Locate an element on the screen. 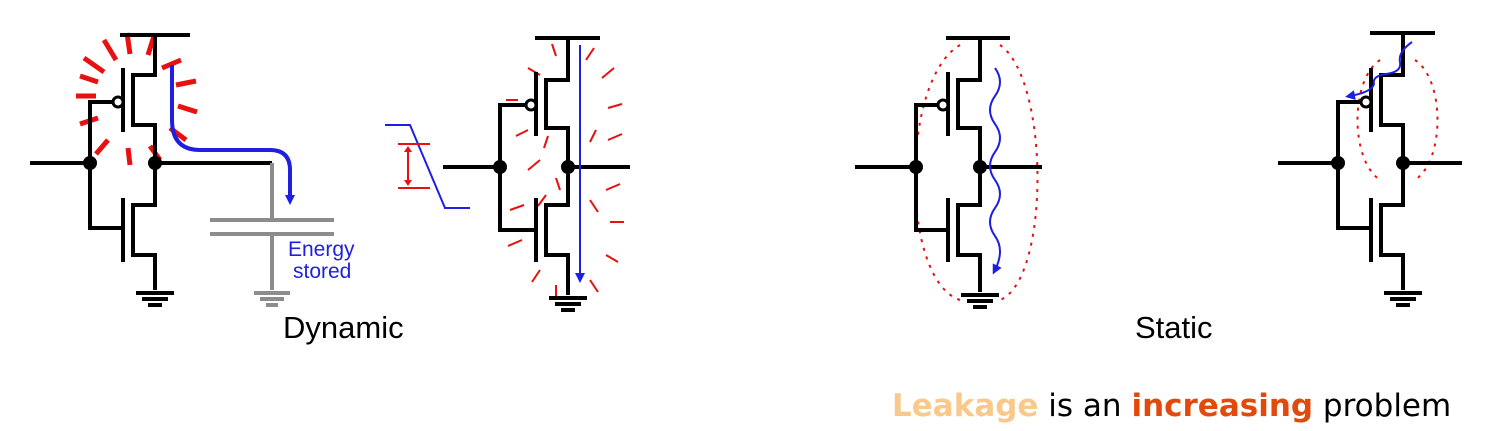 The image size is (1491, 431). inverter-leakage is located at coordinates (948, 172).